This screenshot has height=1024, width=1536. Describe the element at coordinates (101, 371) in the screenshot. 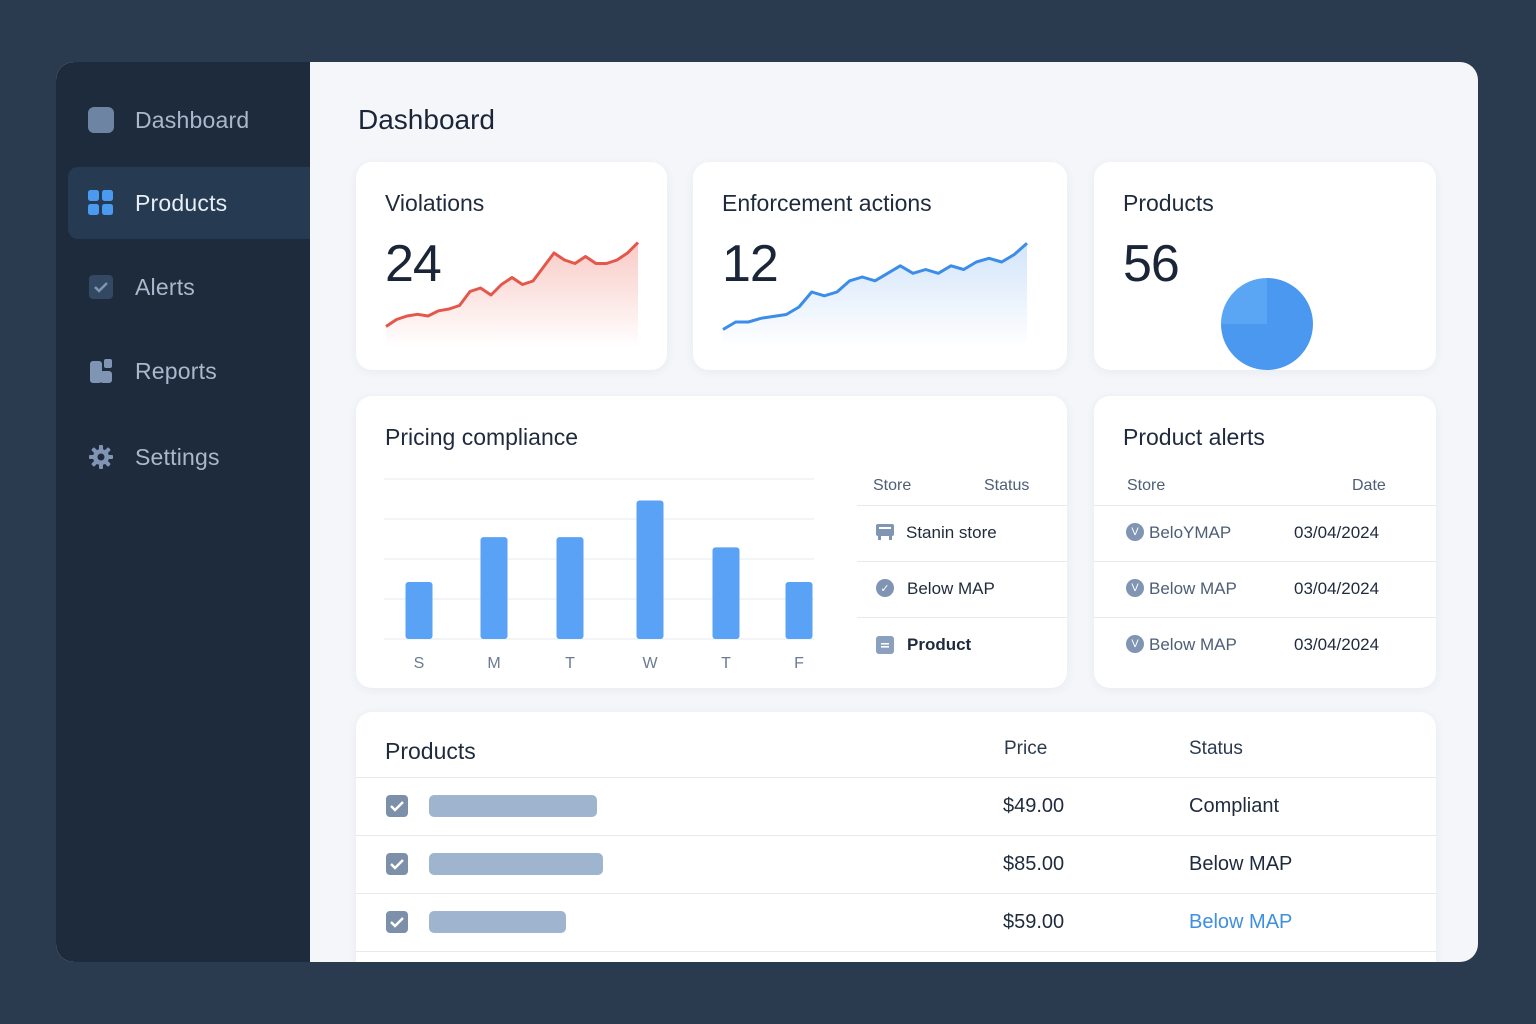

I see `reports-icon` at that location.